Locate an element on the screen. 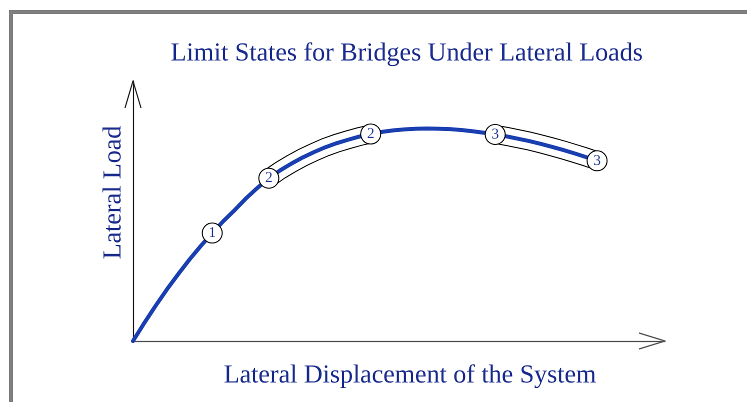 This screenshot has width=747, height=402. chart-title: Limit States for Bridges Under Lateral Loads is located at coordinates (406, 52).